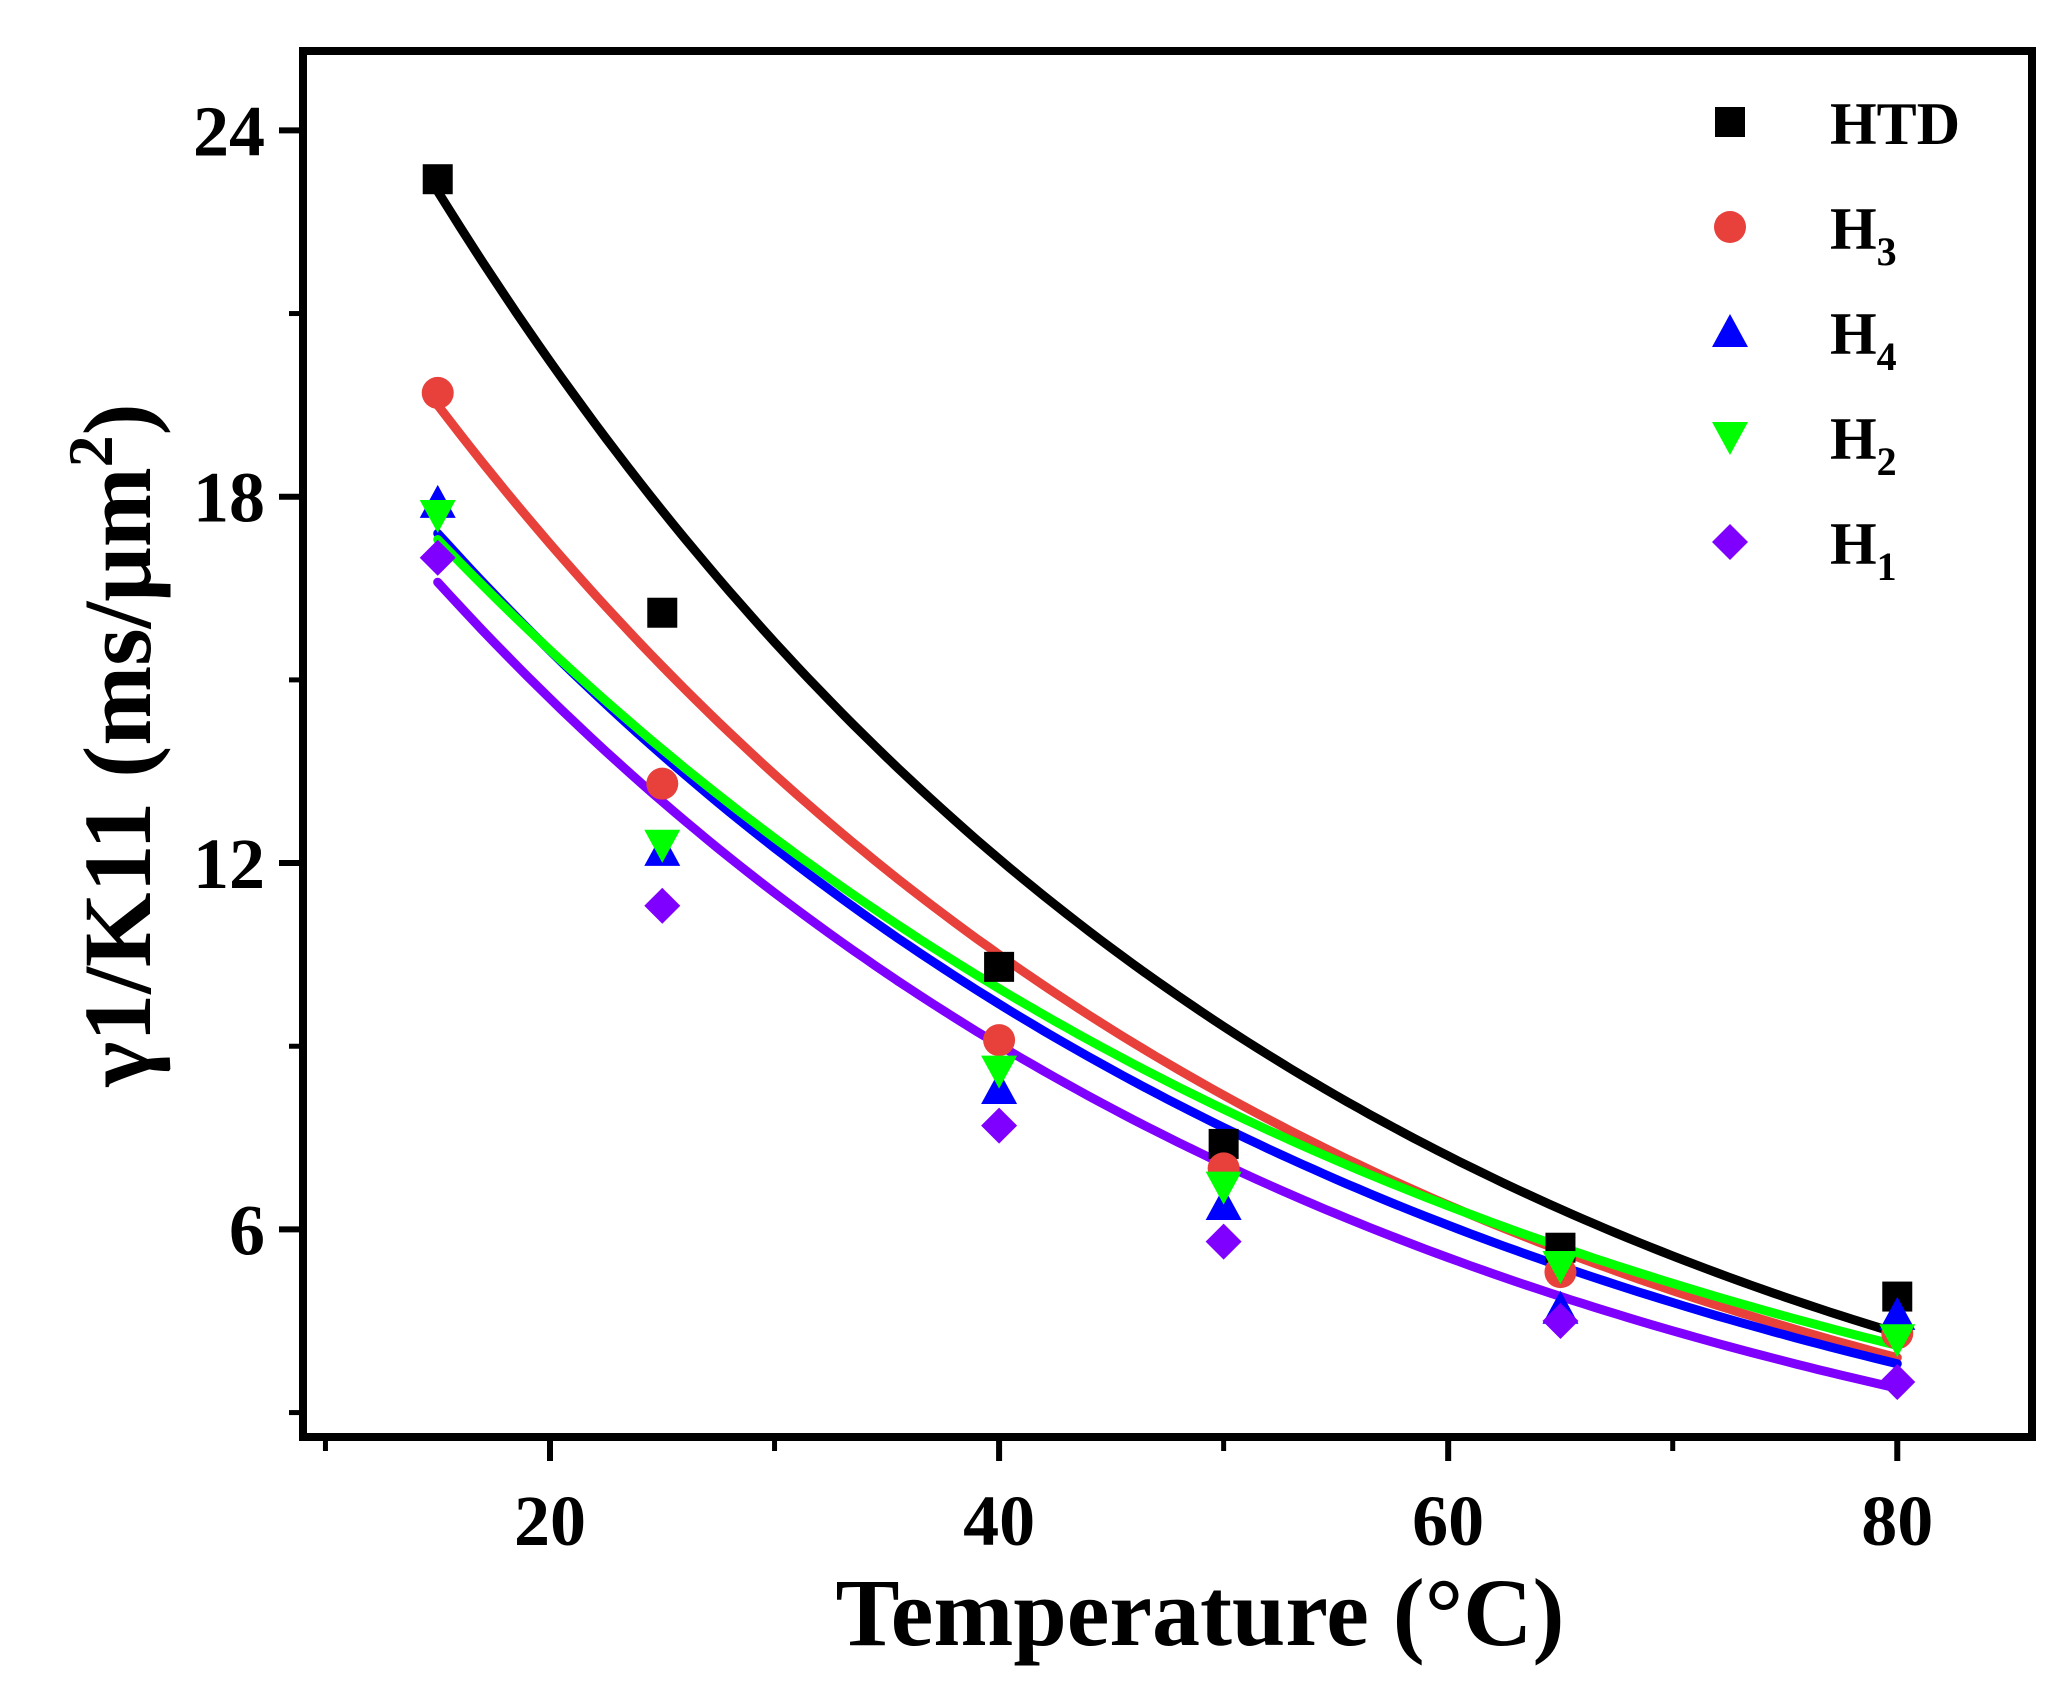 This screenshot has width=2059, height=1691. I want to click on y-axis-title-main: γ1/K11 (ms/μm, so click(117, 777).